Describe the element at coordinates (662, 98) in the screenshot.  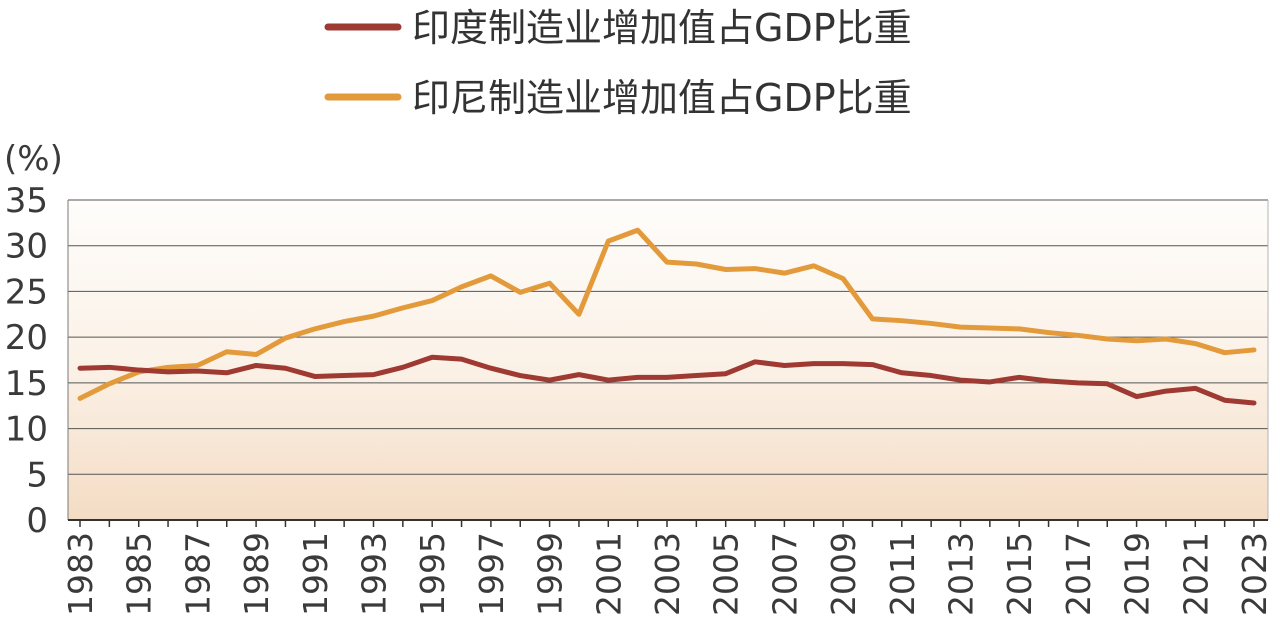
I see `legend-label-indonesia: 印尼制造业增加值占GDP比重` at that location.